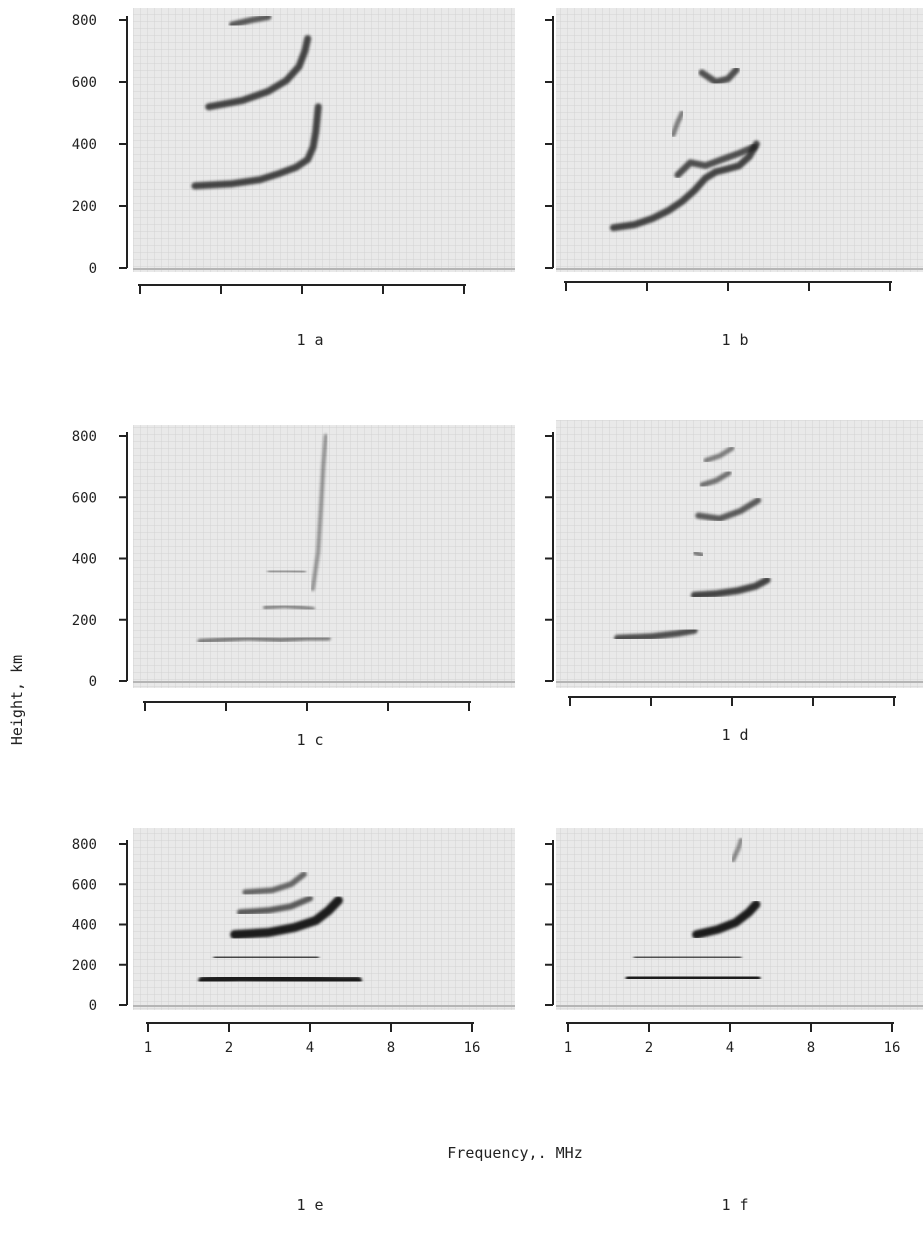 The height and width of the screenshot is (1237, 923). What do you see at coordinates (309, 740) in the screenshot?
I see `panel-label: 1 c` at bounding box center [309, 740].